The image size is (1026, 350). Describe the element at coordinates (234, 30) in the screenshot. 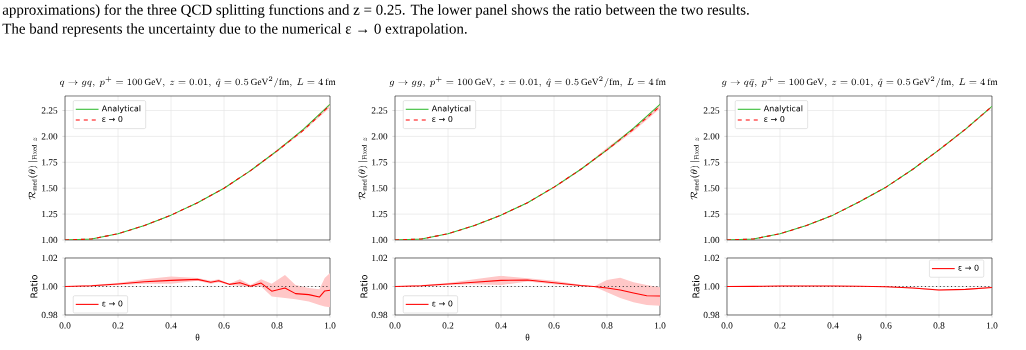

I see `text: The band represents the uncertainty due to the numerical ε → 0 extrapolation.` at that location.